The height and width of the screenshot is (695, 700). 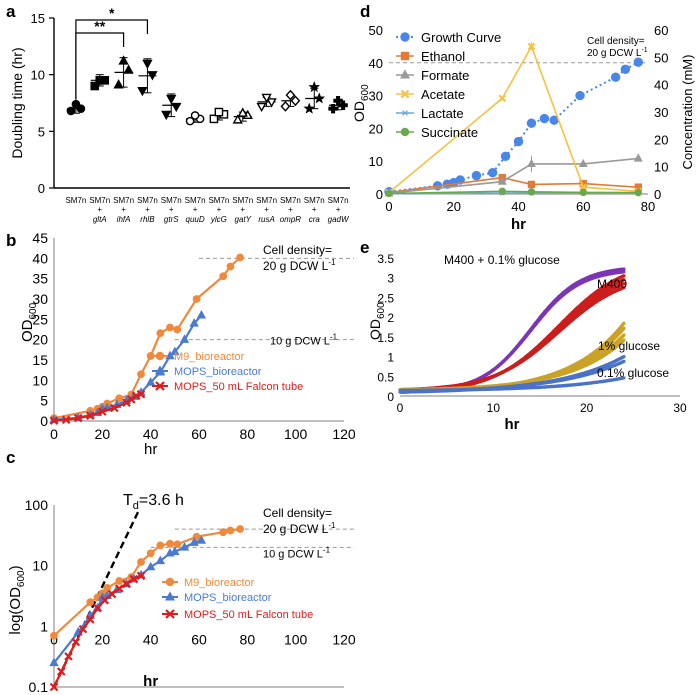 I want to click on panel-b-y-axis-label-sub: 600, so click(x=33, y=310).